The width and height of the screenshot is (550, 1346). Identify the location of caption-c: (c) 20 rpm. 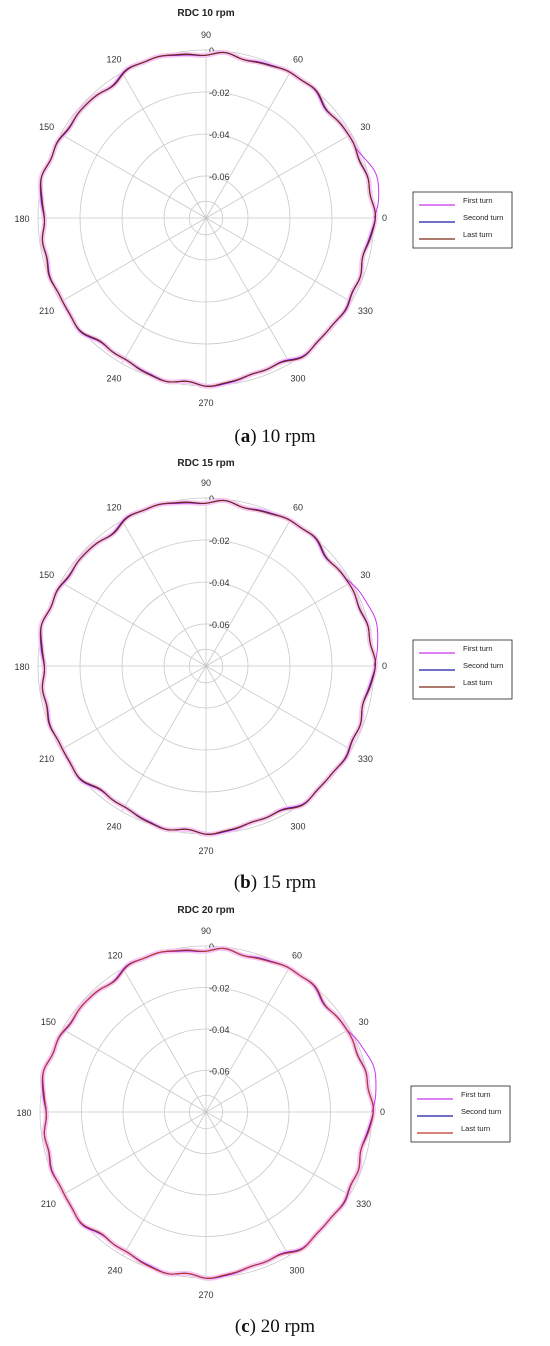
(275, 1326).